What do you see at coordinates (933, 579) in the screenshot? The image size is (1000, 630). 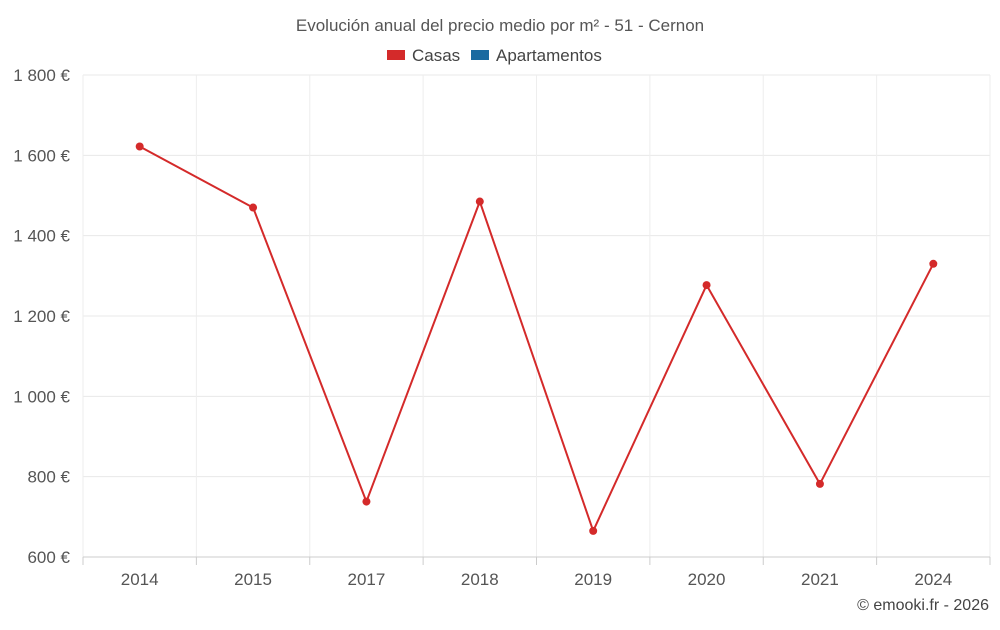 I see `x-tick-label: 2024` at bounding box center [933, 579].